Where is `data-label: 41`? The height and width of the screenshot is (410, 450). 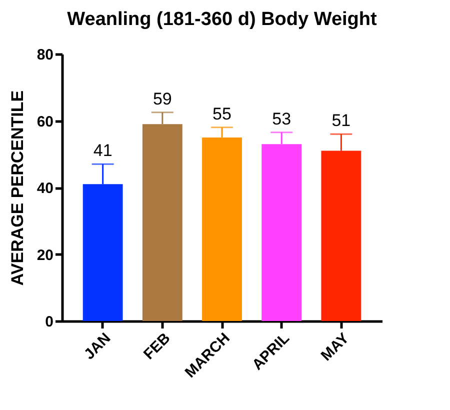 data-label: 41 is located at coordinates (102, 150).